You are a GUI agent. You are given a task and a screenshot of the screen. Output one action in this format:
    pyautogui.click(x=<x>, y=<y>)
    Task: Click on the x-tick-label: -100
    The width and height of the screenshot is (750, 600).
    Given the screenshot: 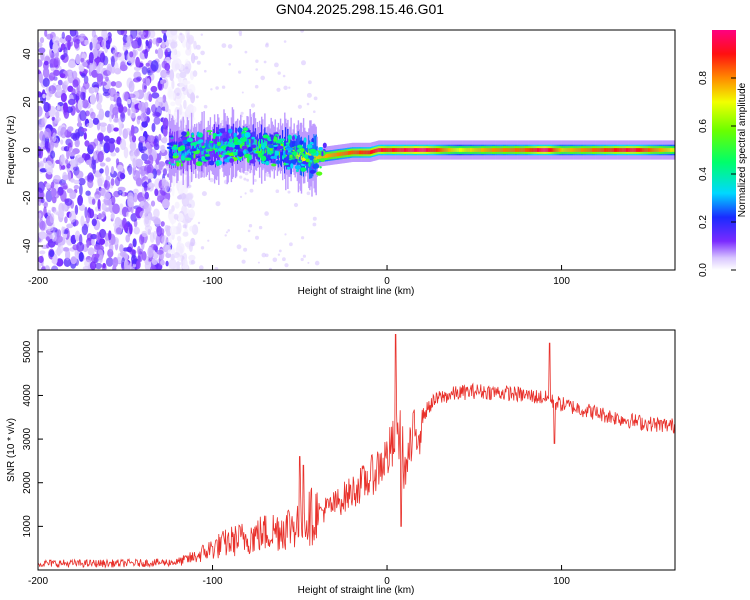 What is the action you would take?
    pyautogui.click(x=213, y=281)
    